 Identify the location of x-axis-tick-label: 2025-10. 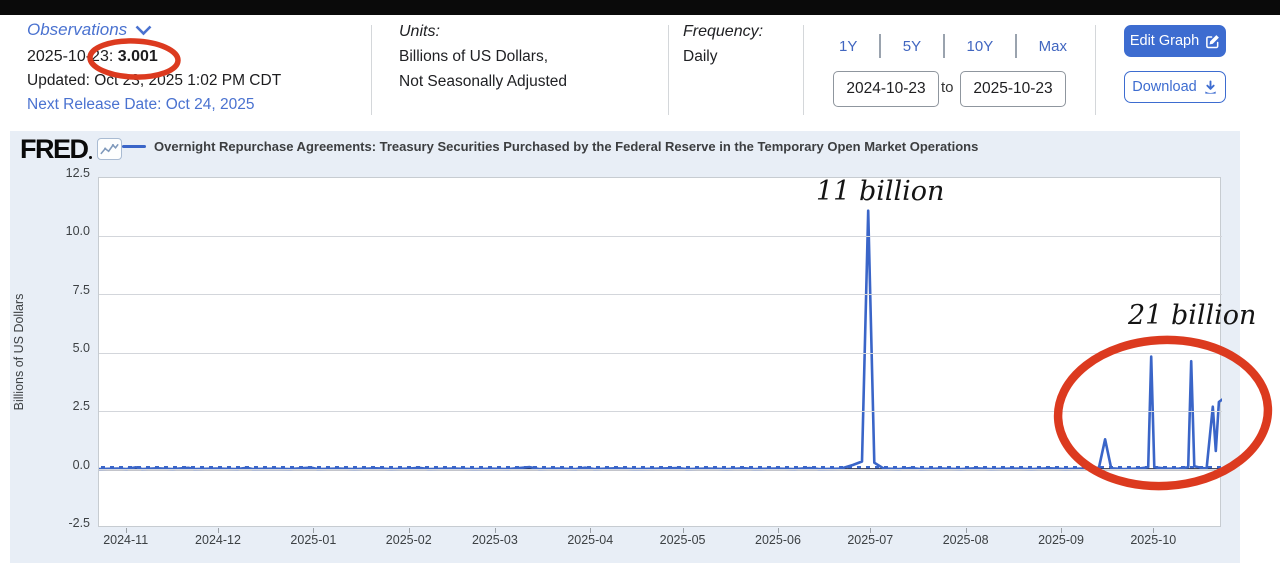
(1153, 540).